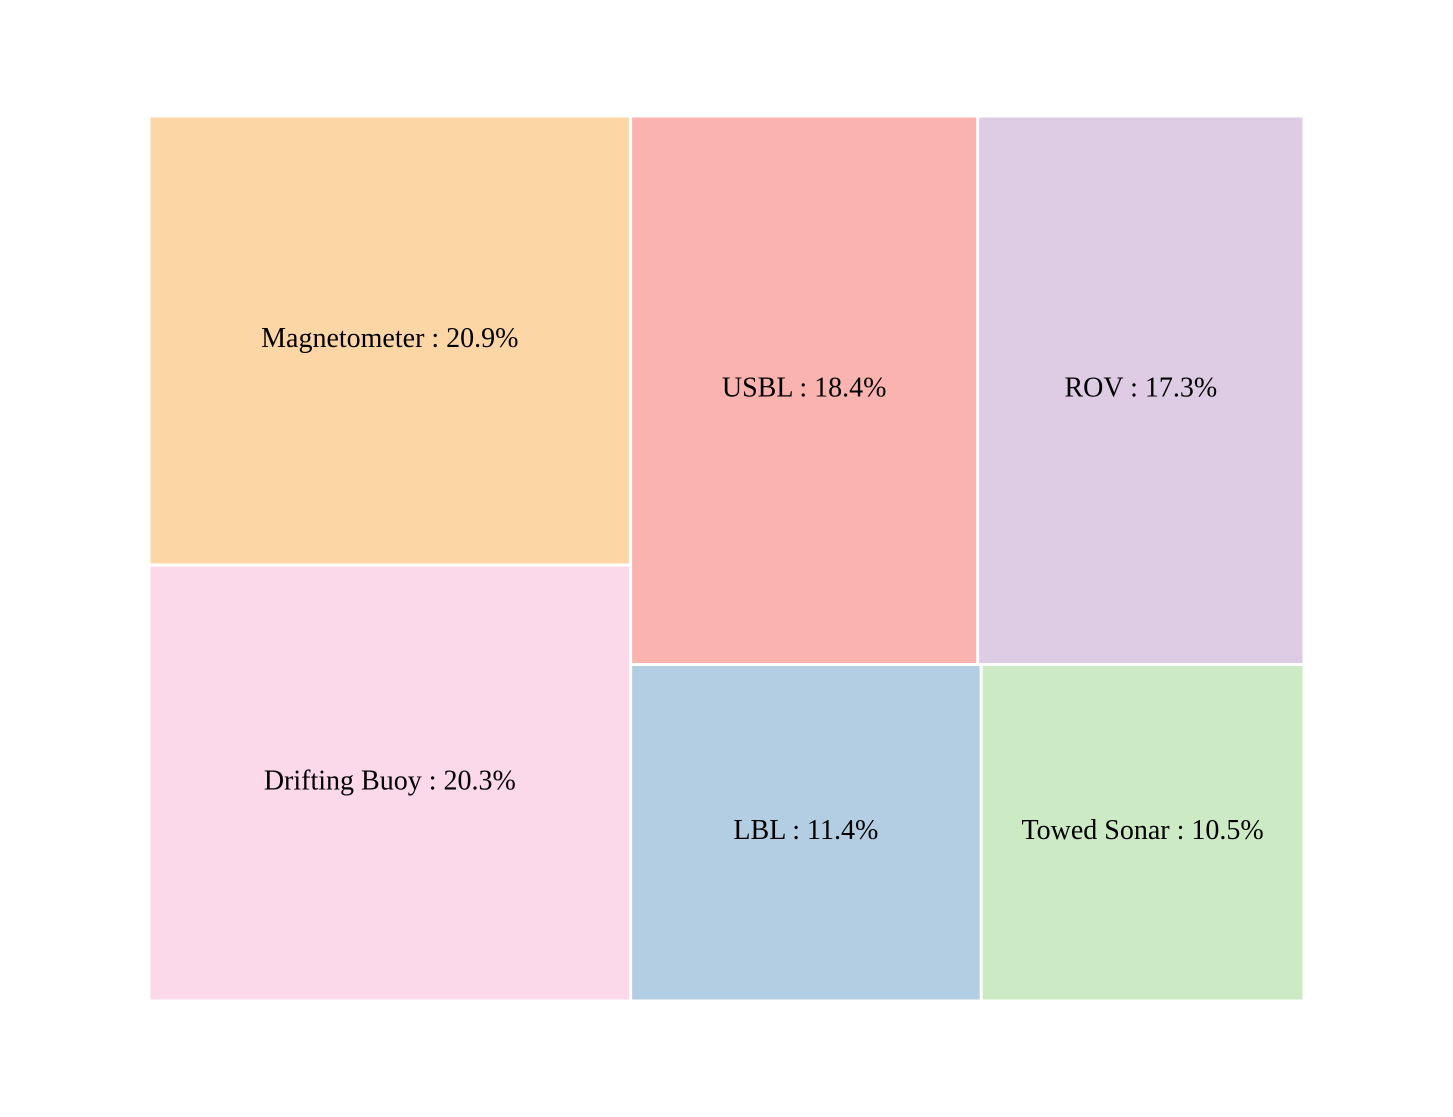 The width and height of the screenshot is (1453, 1117). I want to click on tile-magnetometer: Magnetometer : 20.9%, so click(390, 340).